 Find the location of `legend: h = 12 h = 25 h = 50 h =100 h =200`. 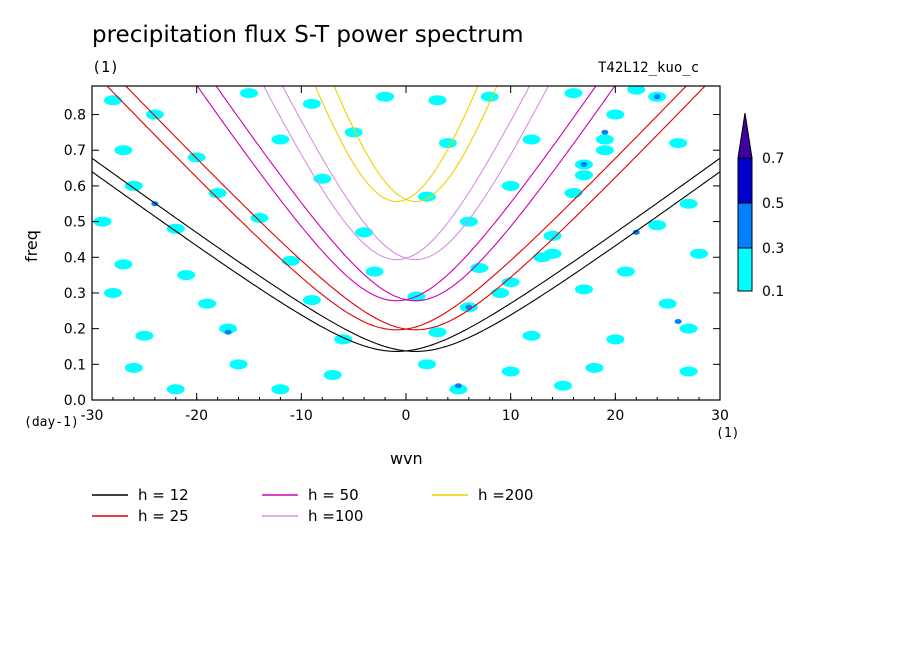

legend: h = 12 h = 25 h = 50 h =100 h =200 is located at coordinates (312, 505).